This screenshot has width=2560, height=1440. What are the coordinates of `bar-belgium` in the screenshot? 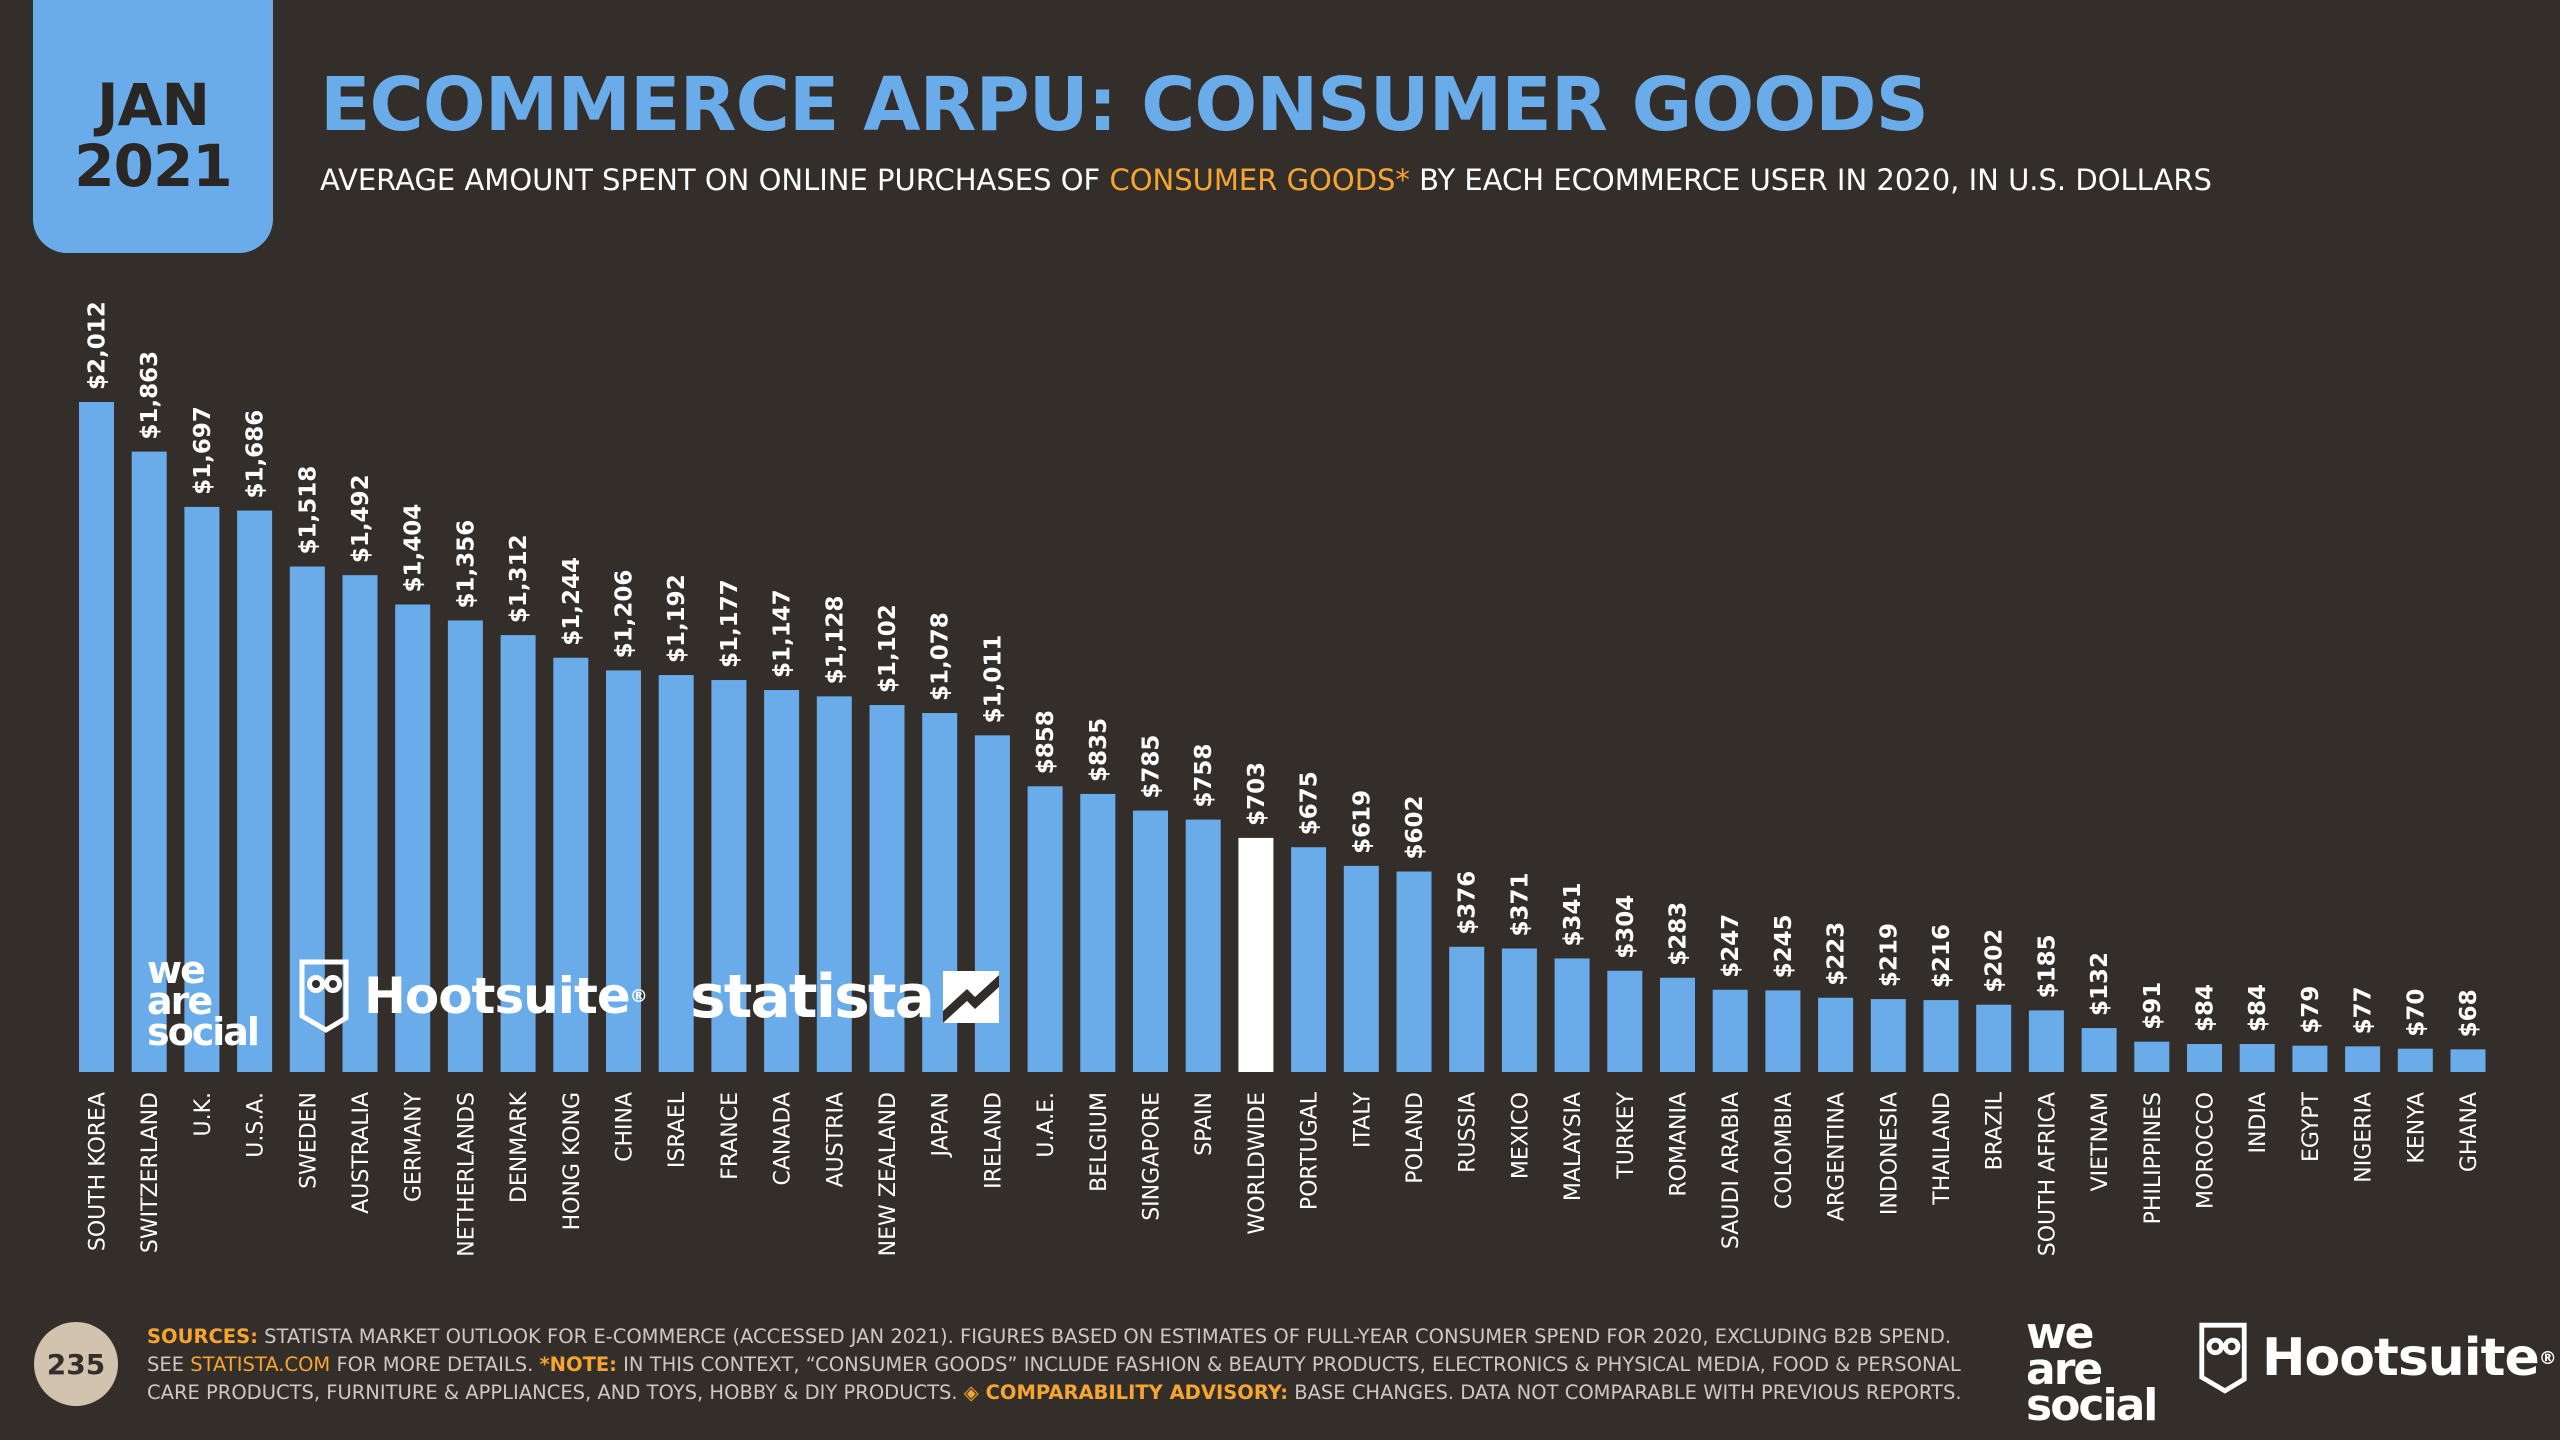 It's located at (1098, 932).